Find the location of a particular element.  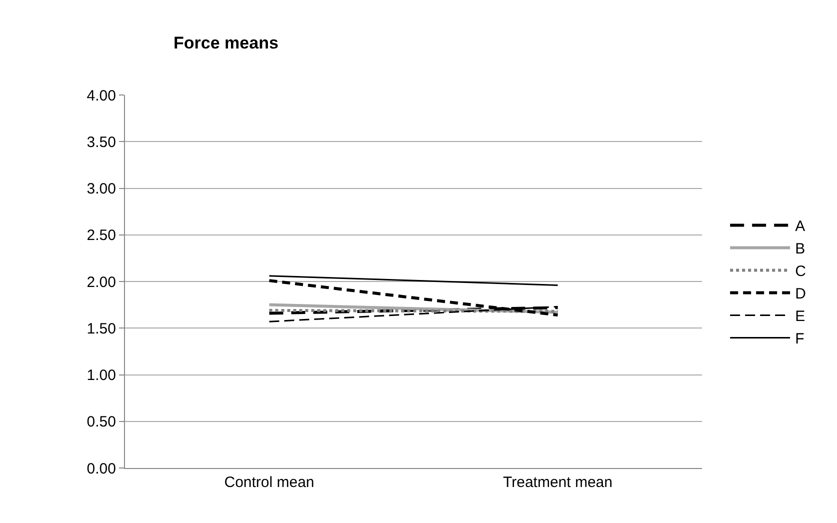

y-tick-label: 1.00 is located at coordinates (101, 375).